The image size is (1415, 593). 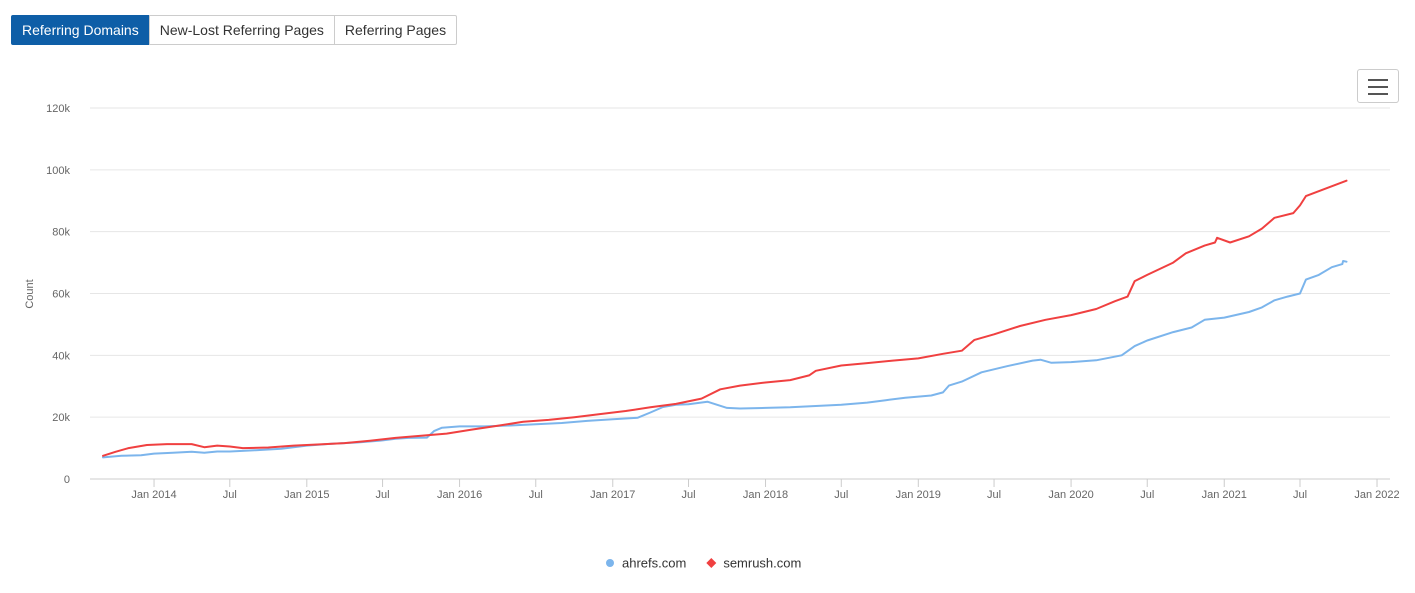 What do you see at coordinates (241, 30) in the screenshot?
I see `tab-new-lost-referring-pages: New-Lost Referring Pages` at bounding box center [241, 30].